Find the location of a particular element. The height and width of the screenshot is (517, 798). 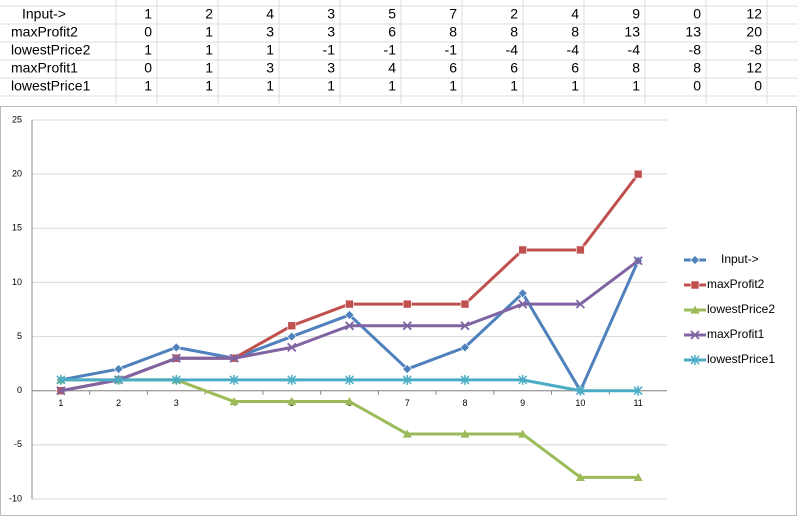

y-tick-label: 20 is located at coordinates (17, 174).